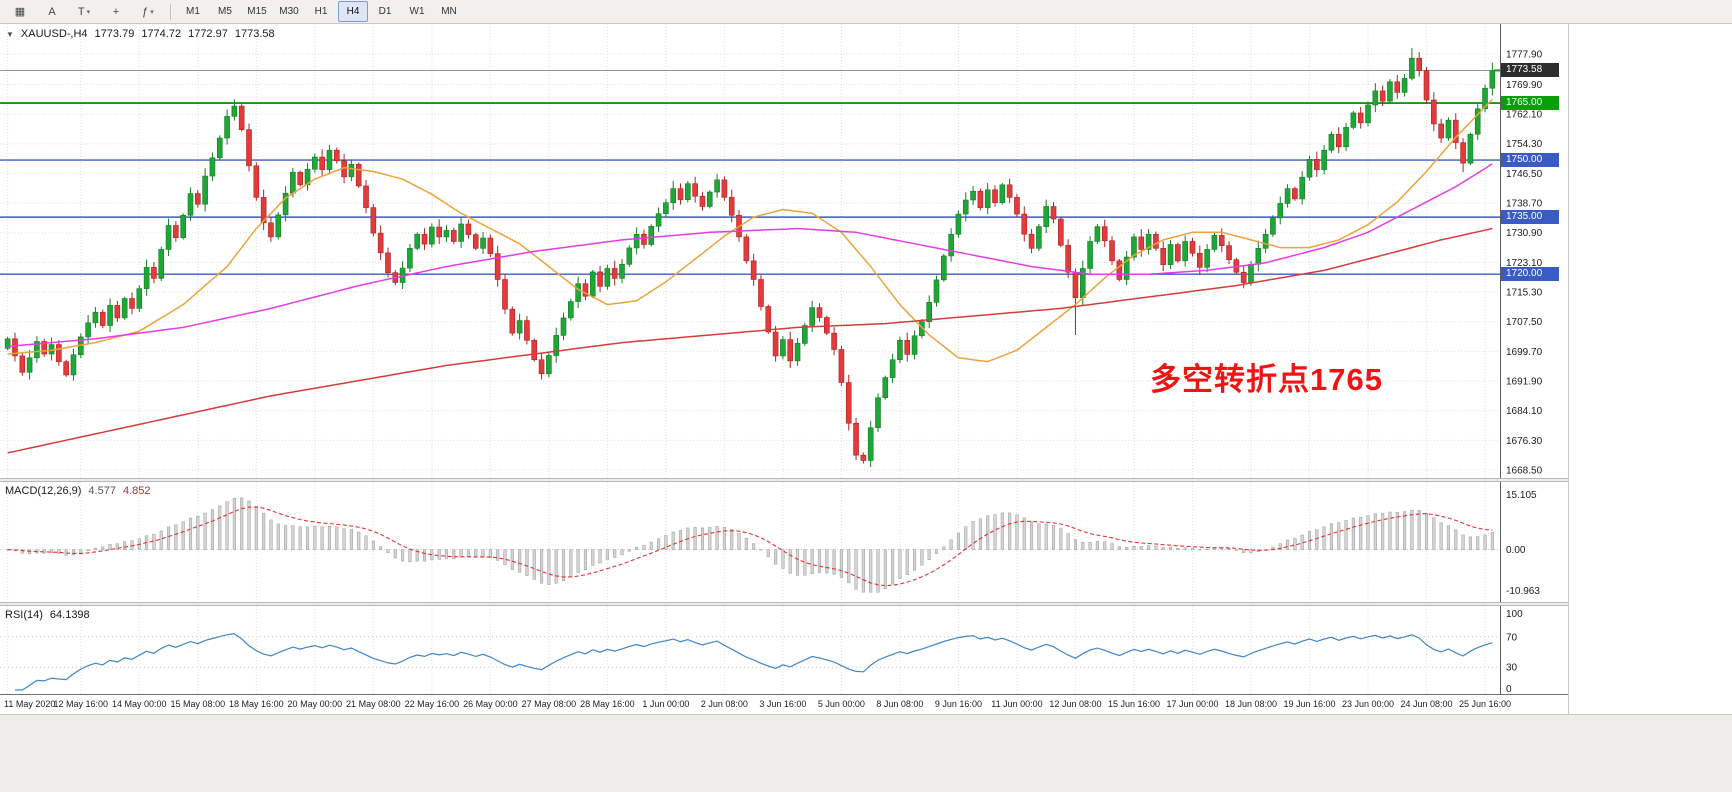  Describe the element at coordinates (1017, 704) in the screenshot. I see `time-axis-label: 11 Jun 00:00` at that location.